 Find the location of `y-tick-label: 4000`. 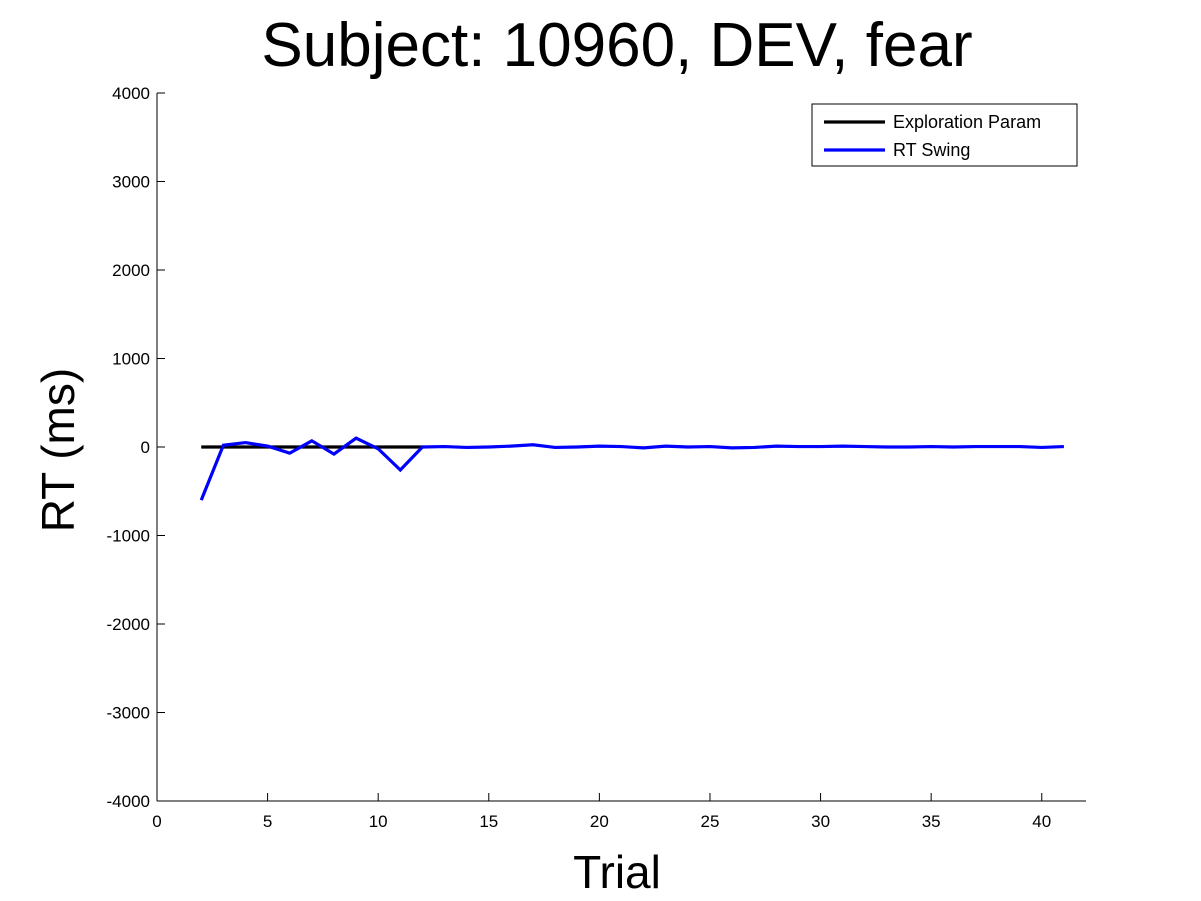

y-tick-label: 4000 is located at coordinates (131, 93).